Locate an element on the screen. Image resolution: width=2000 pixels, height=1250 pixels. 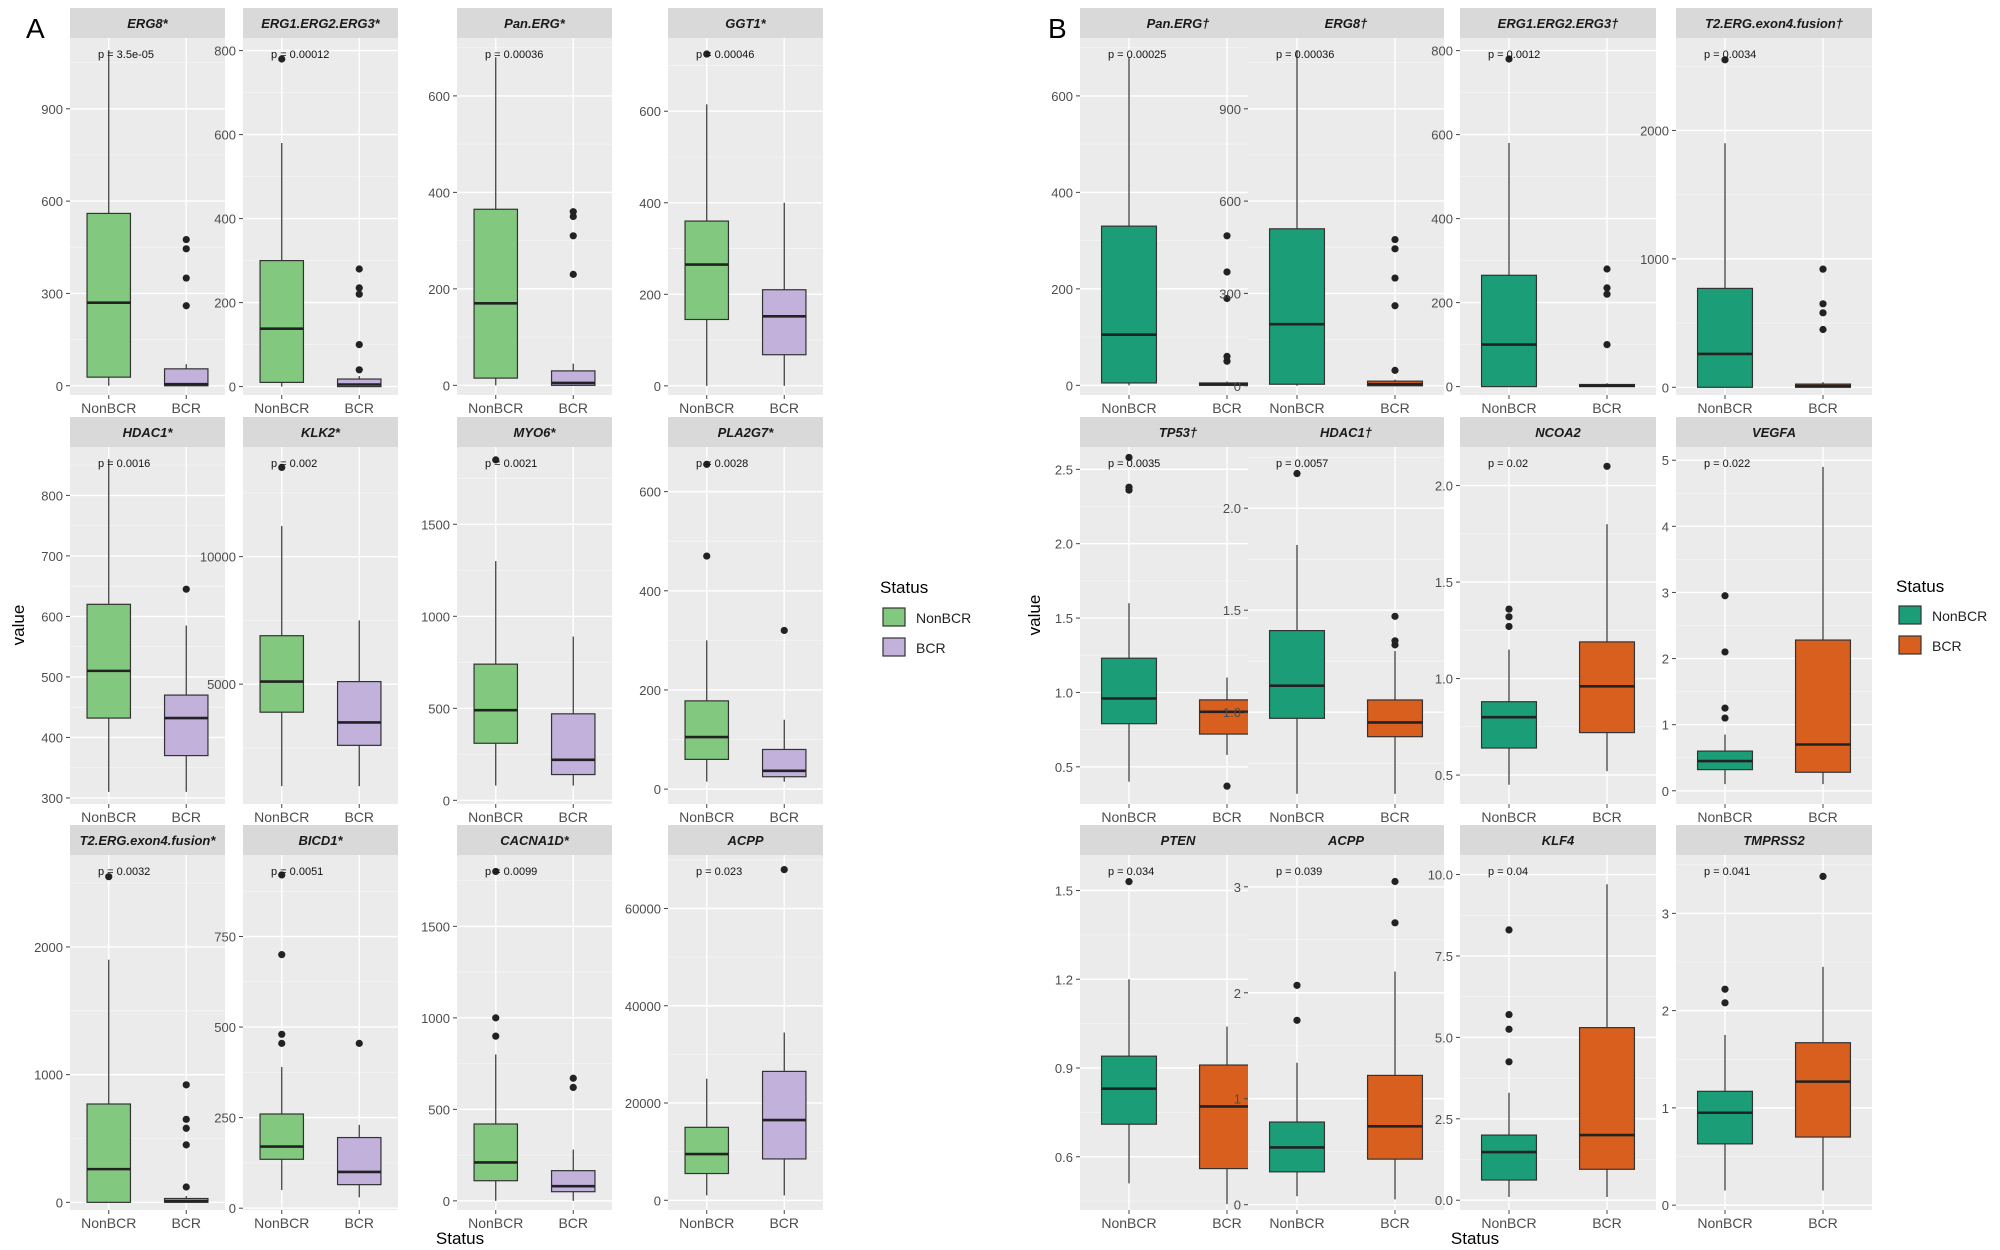
y-tick-label: 40000 is located at coordinates (643, 1006).